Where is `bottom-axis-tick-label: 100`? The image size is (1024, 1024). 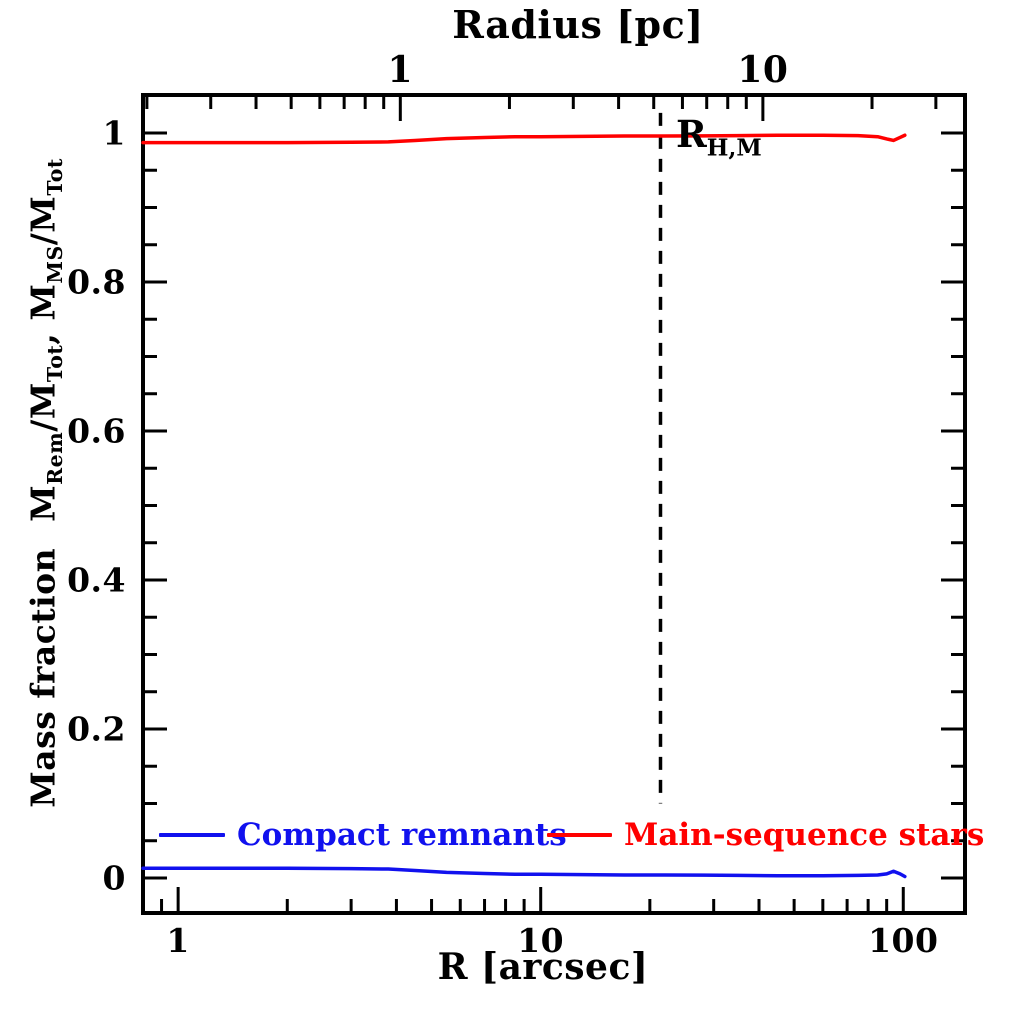 bottom-axis-tick-label: 100 is located at coordinates (903, 940).